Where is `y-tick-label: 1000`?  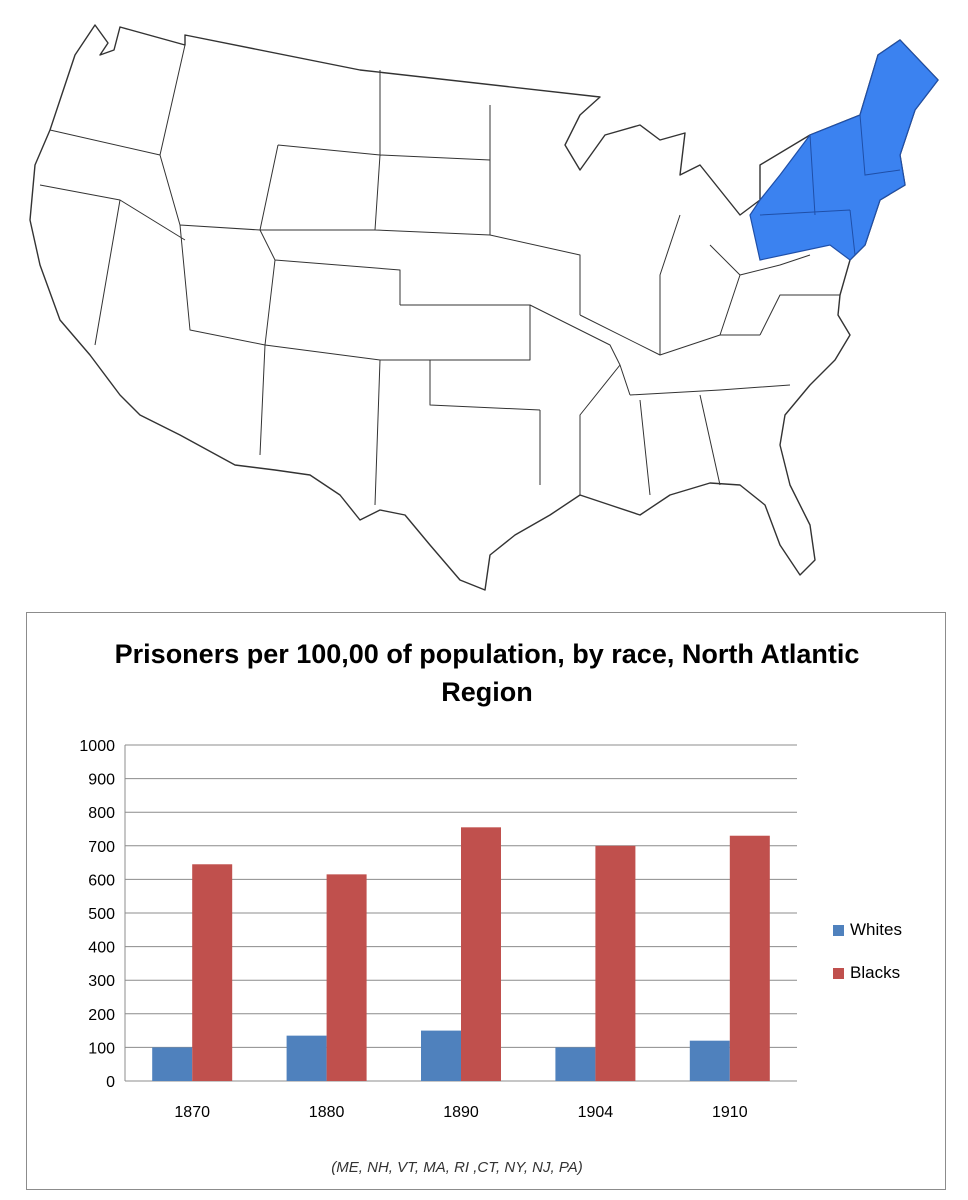
y-tick-label: 1000 is located at coordinates (97, 746).